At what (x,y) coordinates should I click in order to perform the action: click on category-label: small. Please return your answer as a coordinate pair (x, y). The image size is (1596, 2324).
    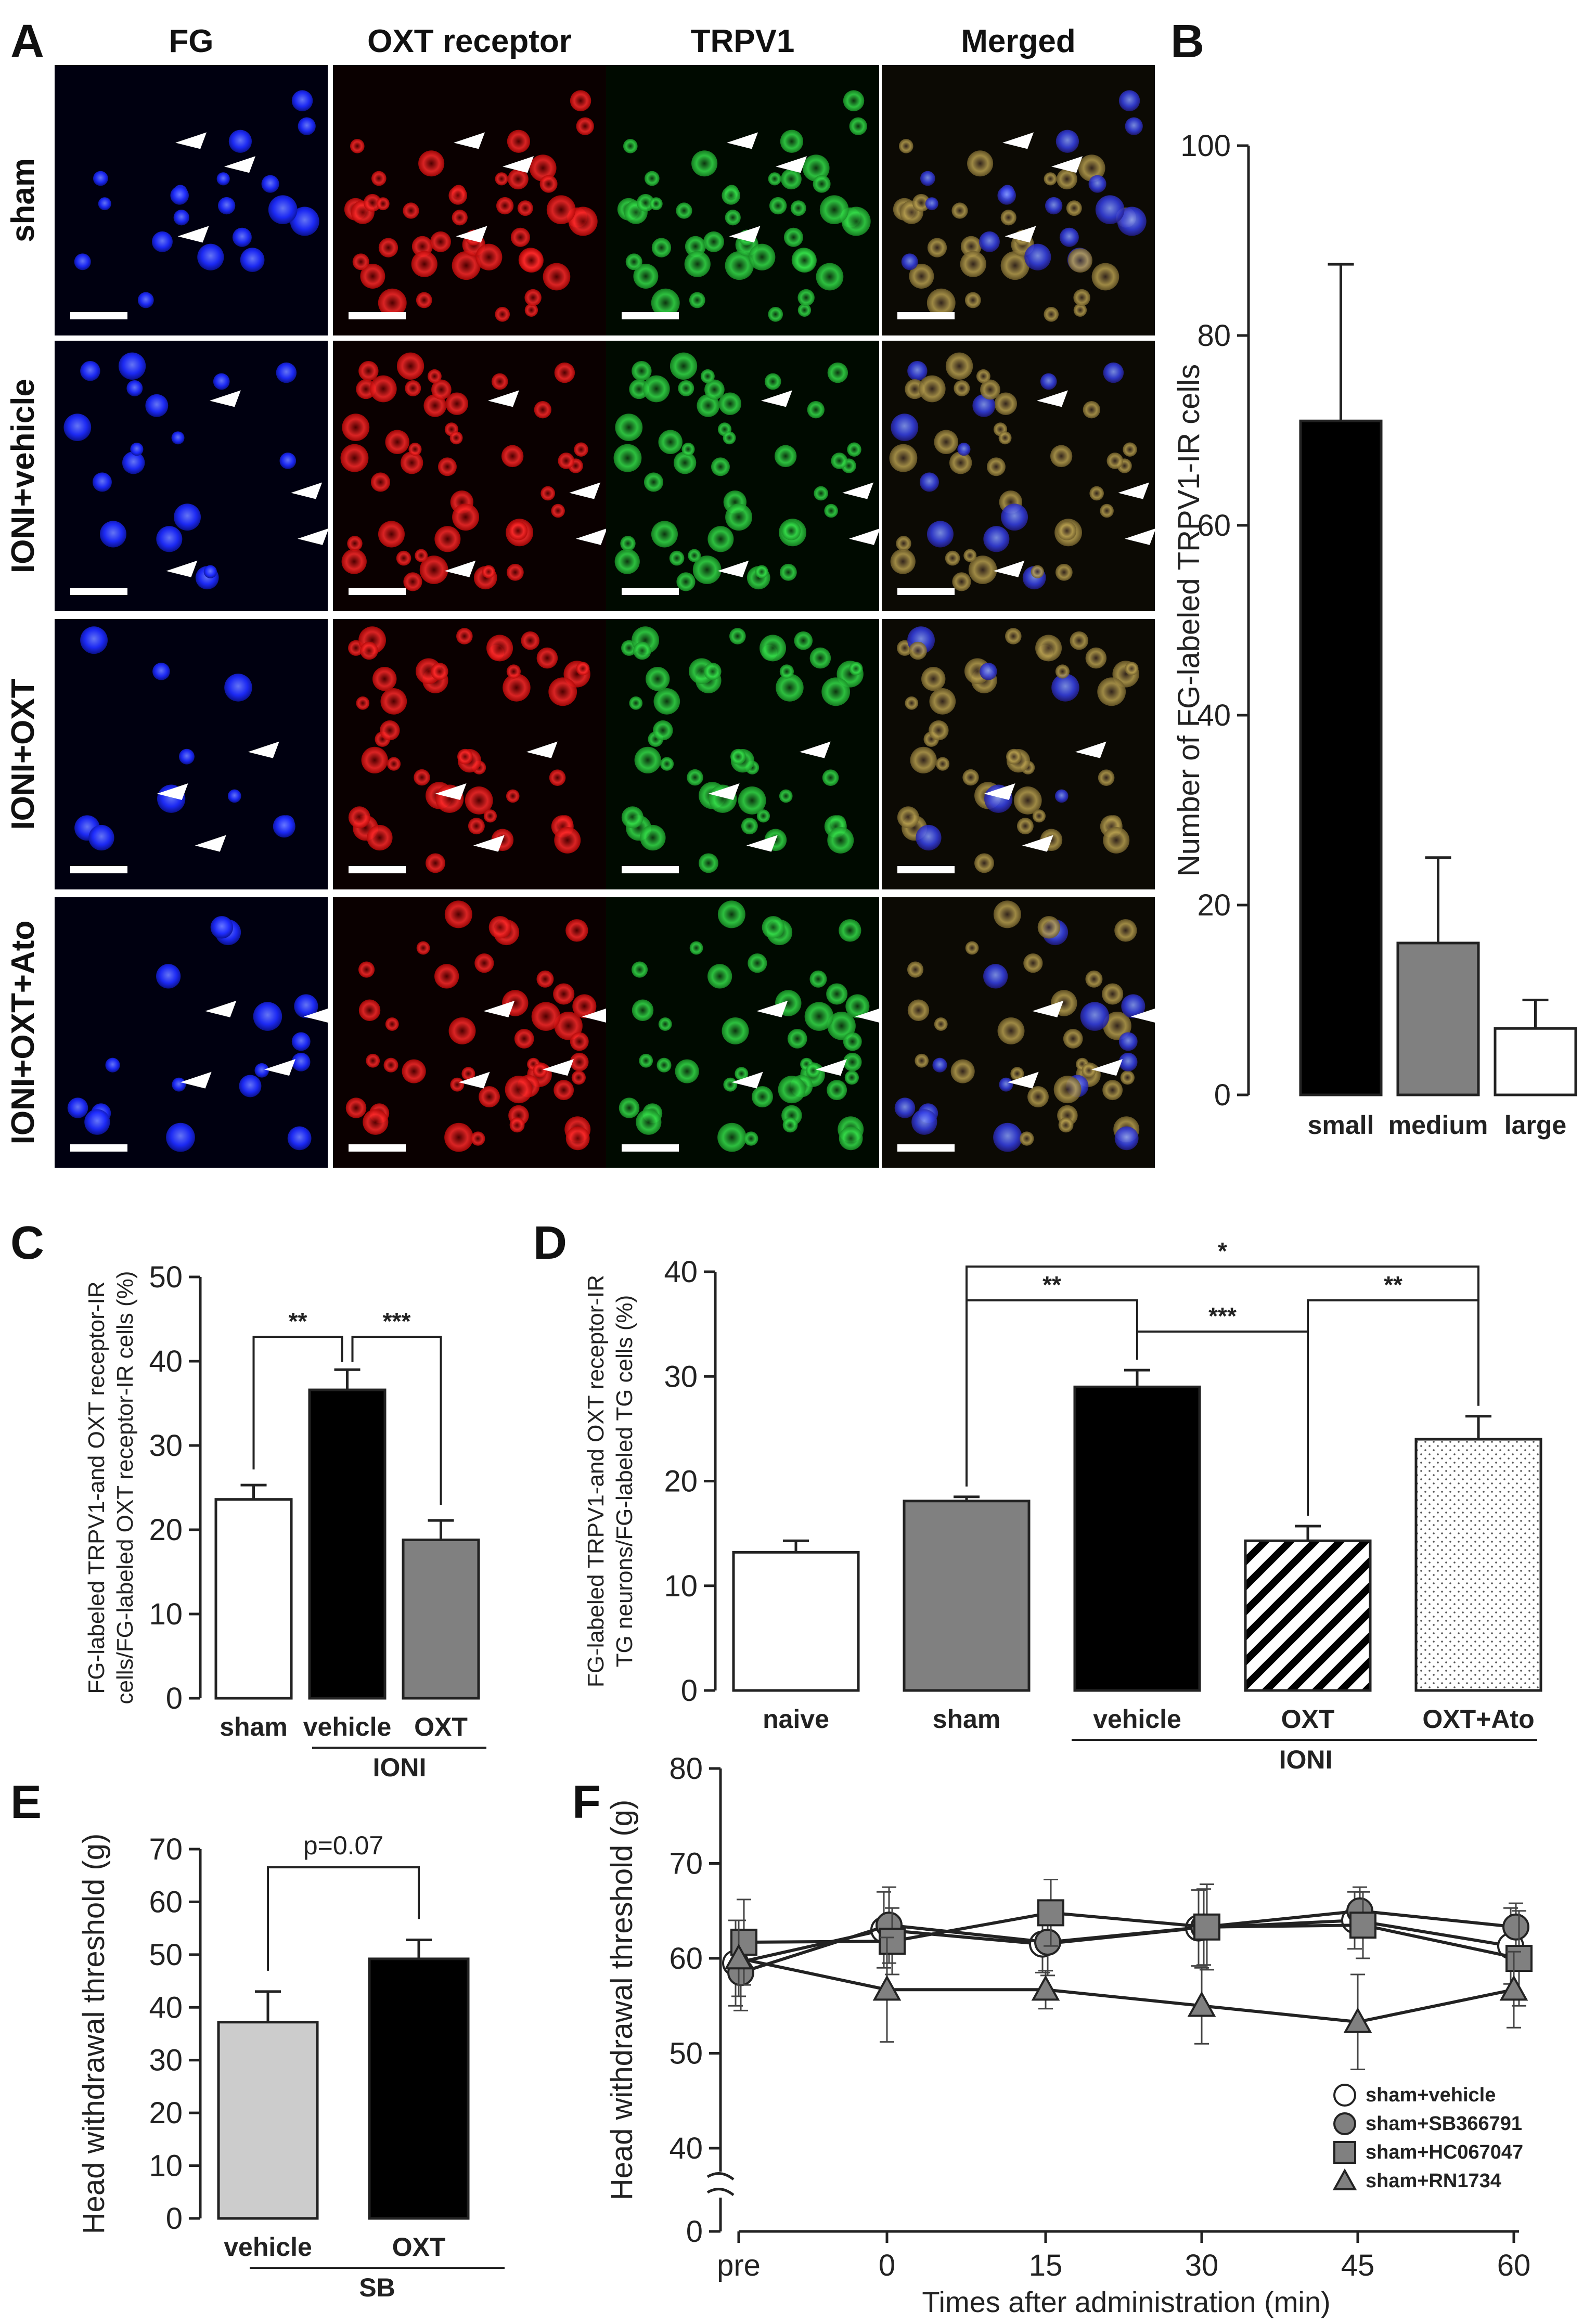
    Looking at the image, I should click on (1341, 1125).